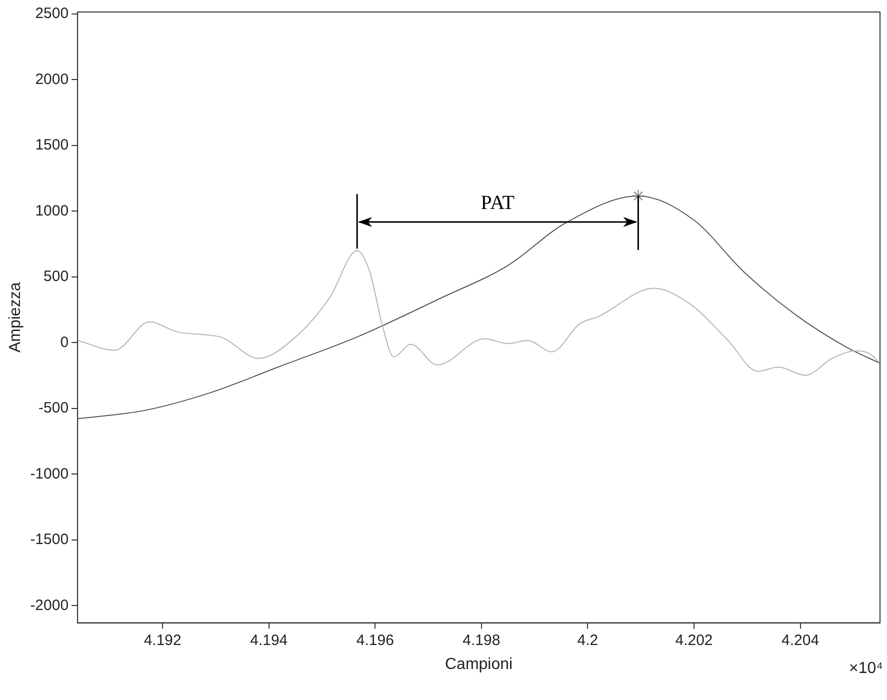 This screenshot has height=700, width=887. I want to click on x-tick-label: 4.196, so click(375, 640).